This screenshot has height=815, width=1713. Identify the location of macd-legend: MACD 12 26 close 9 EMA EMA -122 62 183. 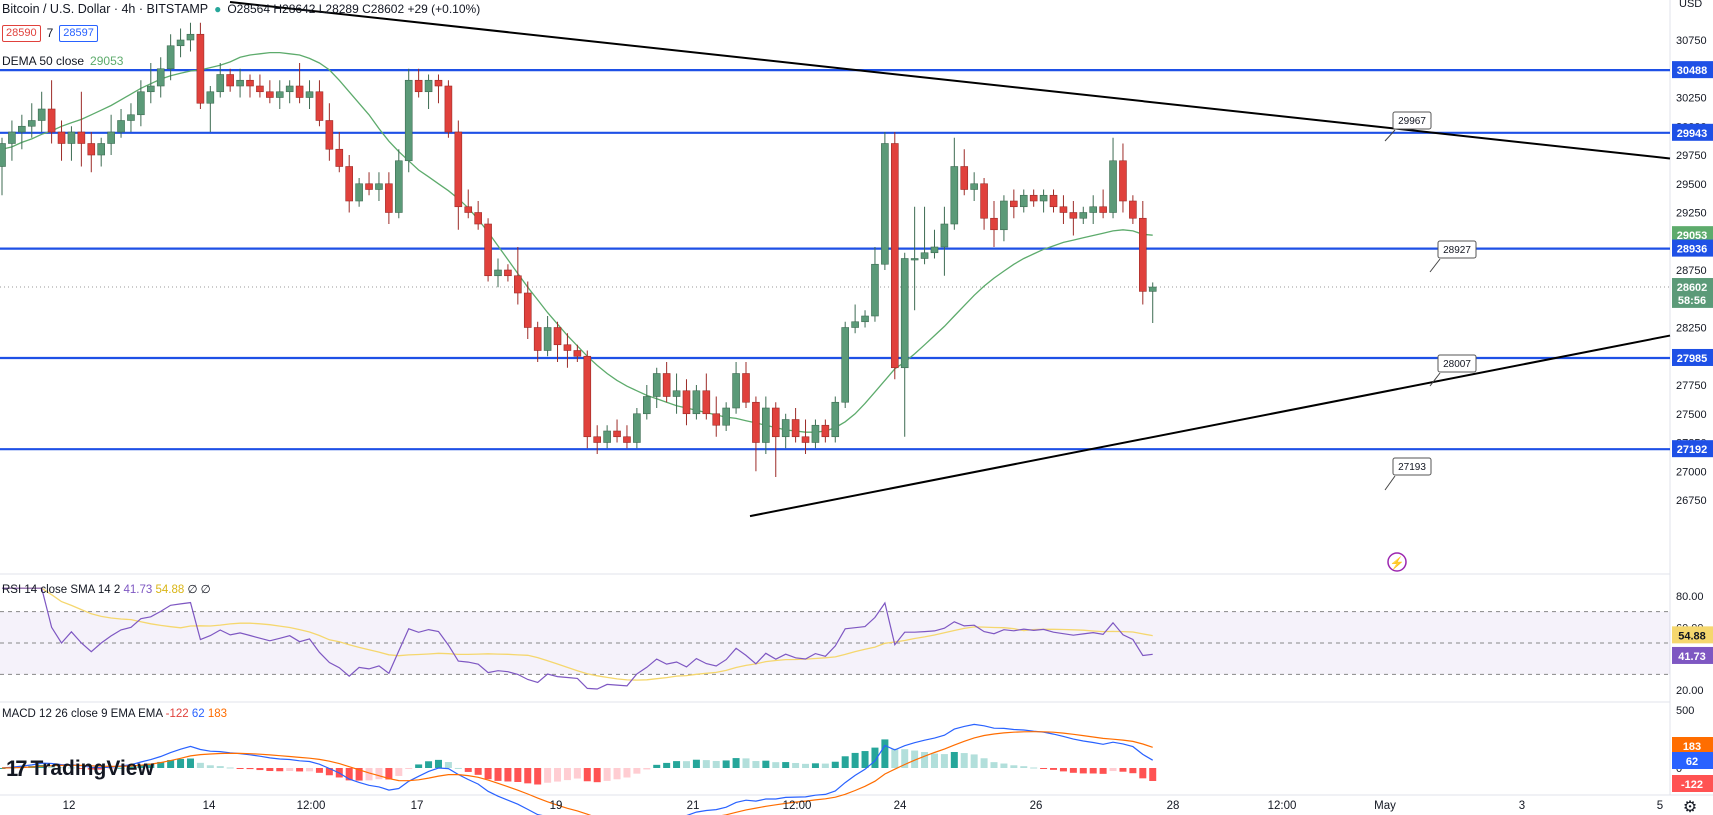
(114, 714).